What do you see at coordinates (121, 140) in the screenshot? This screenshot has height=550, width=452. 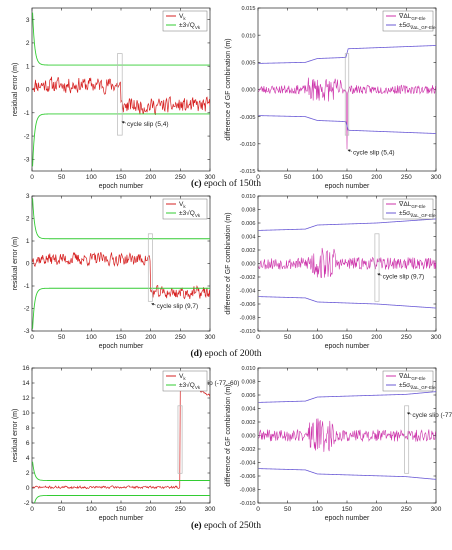 I see `series-bound-lower` at bounding box center [121, 140].